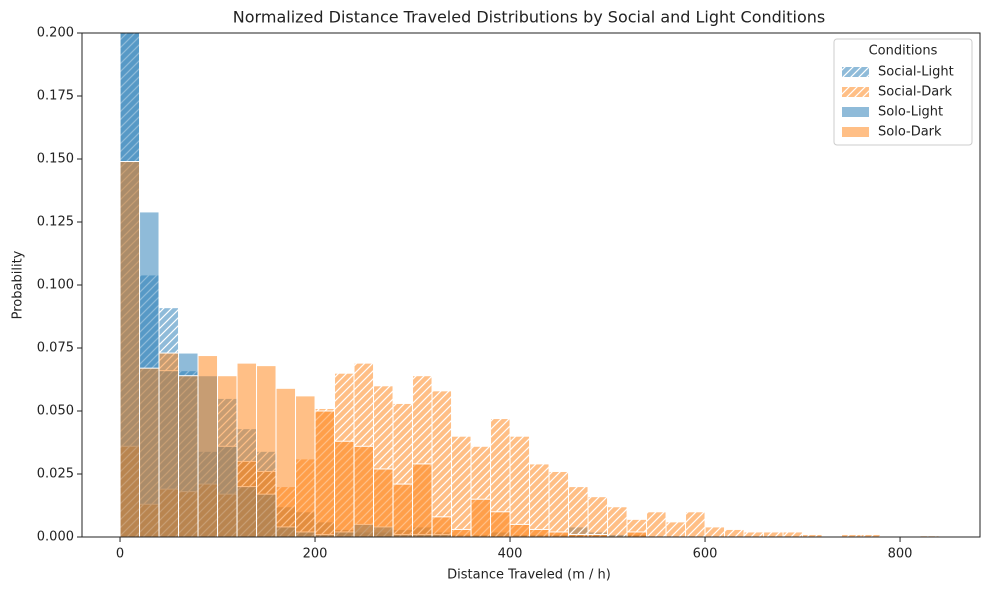 The height and width of the screenshot is (594, 989). What do you see at coordinates (55, 222) in the screenshot?
I see `y-tick-label: 0.125` at bounding box center [55, 222].